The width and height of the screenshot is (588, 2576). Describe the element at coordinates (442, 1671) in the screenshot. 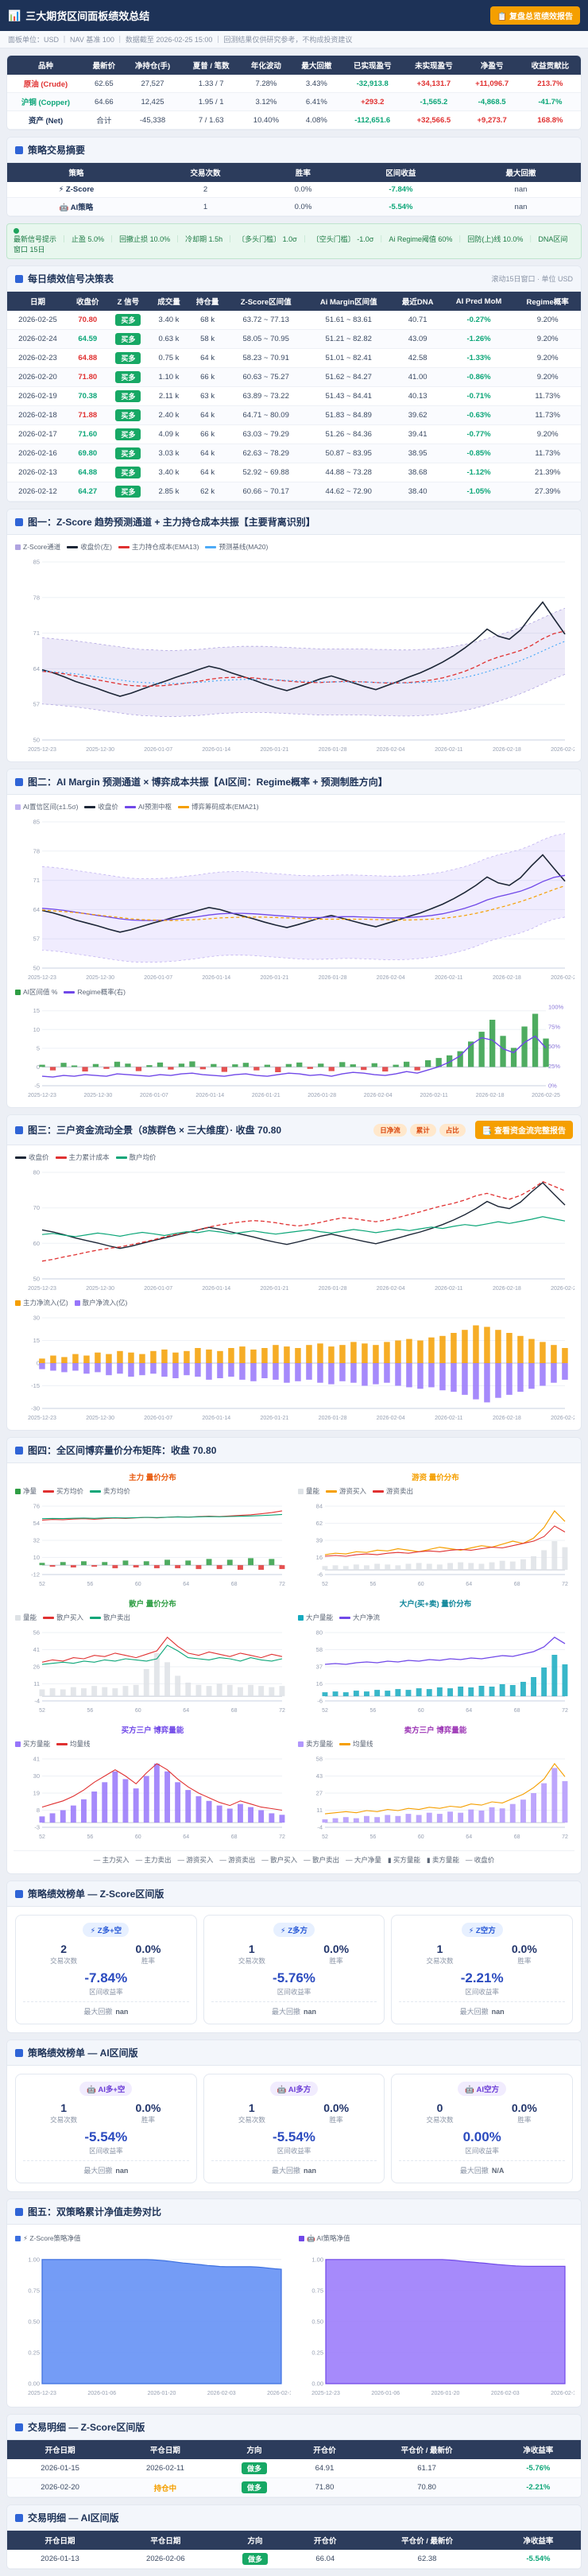

I see `chart-canvas: -6 16 37 58 80 52 56 60 64 68 72` at that location.